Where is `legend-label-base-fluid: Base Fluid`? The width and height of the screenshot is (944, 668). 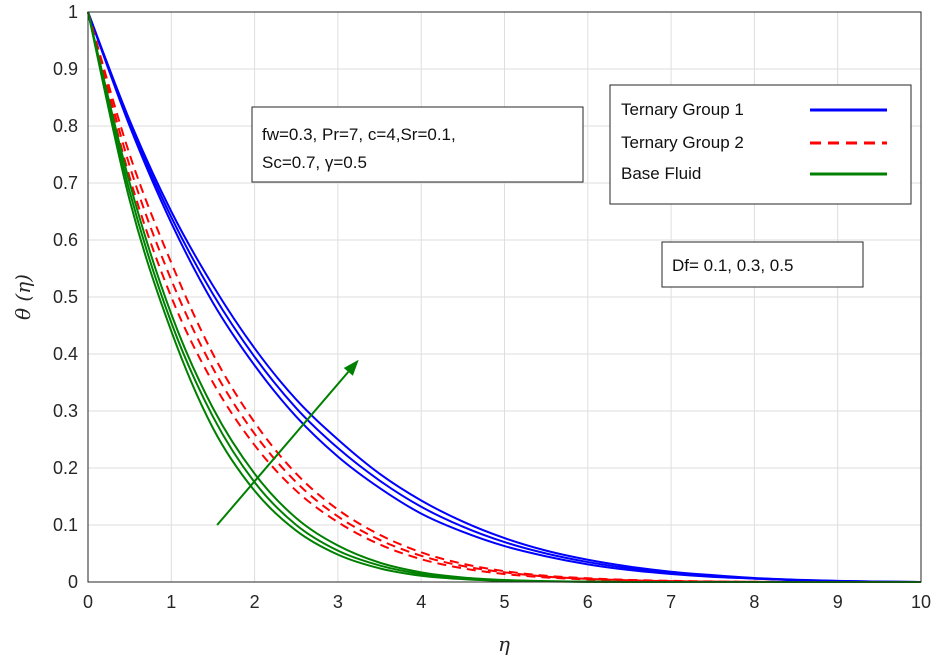 legend-label-base-fluid: Base Fluid is located at coordinates (661, 173).